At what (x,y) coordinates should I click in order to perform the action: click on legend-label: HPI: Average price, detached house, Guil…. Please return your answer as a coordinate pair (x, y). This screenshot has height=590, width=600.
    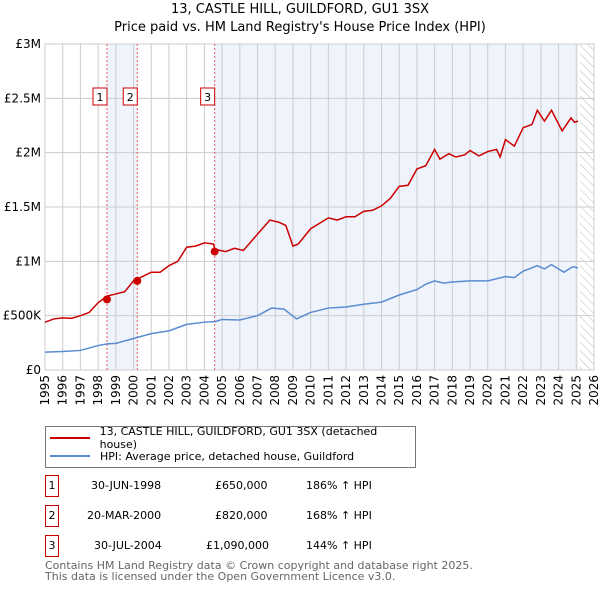
    Looking at the image, I should click on (227, 456).